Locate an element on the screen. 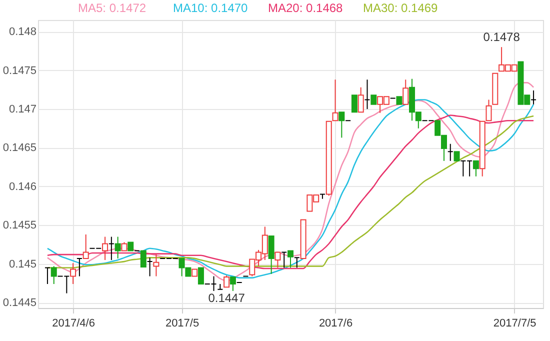 The height and width of the screenshot is (341, 550). text: MA20: 0.1468 is located at coordinates (306, 8).